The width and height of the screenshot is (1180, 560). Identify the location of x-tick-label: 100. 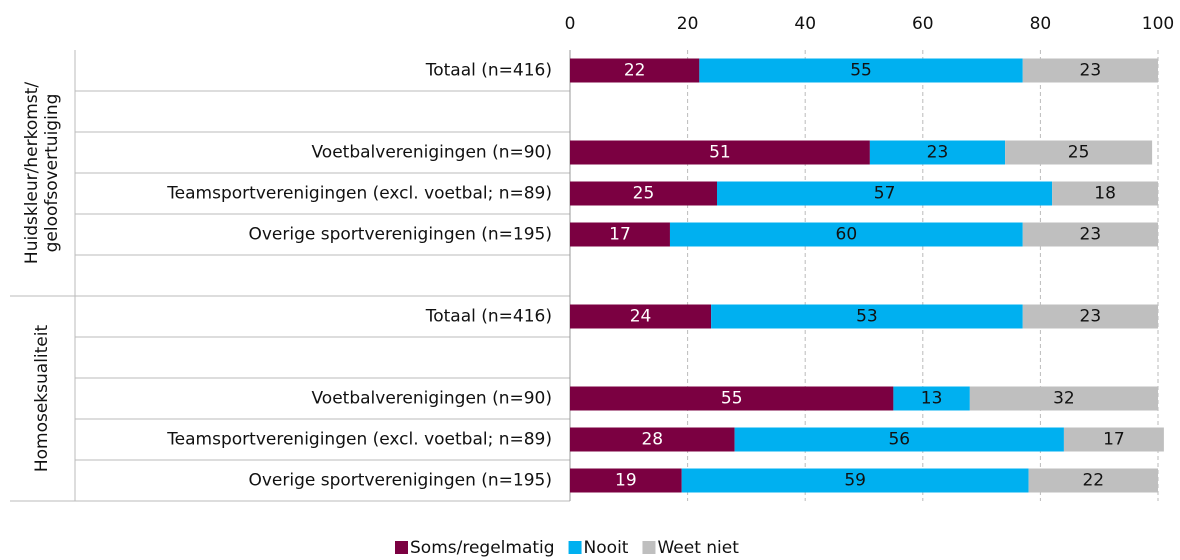
(1158, 24).